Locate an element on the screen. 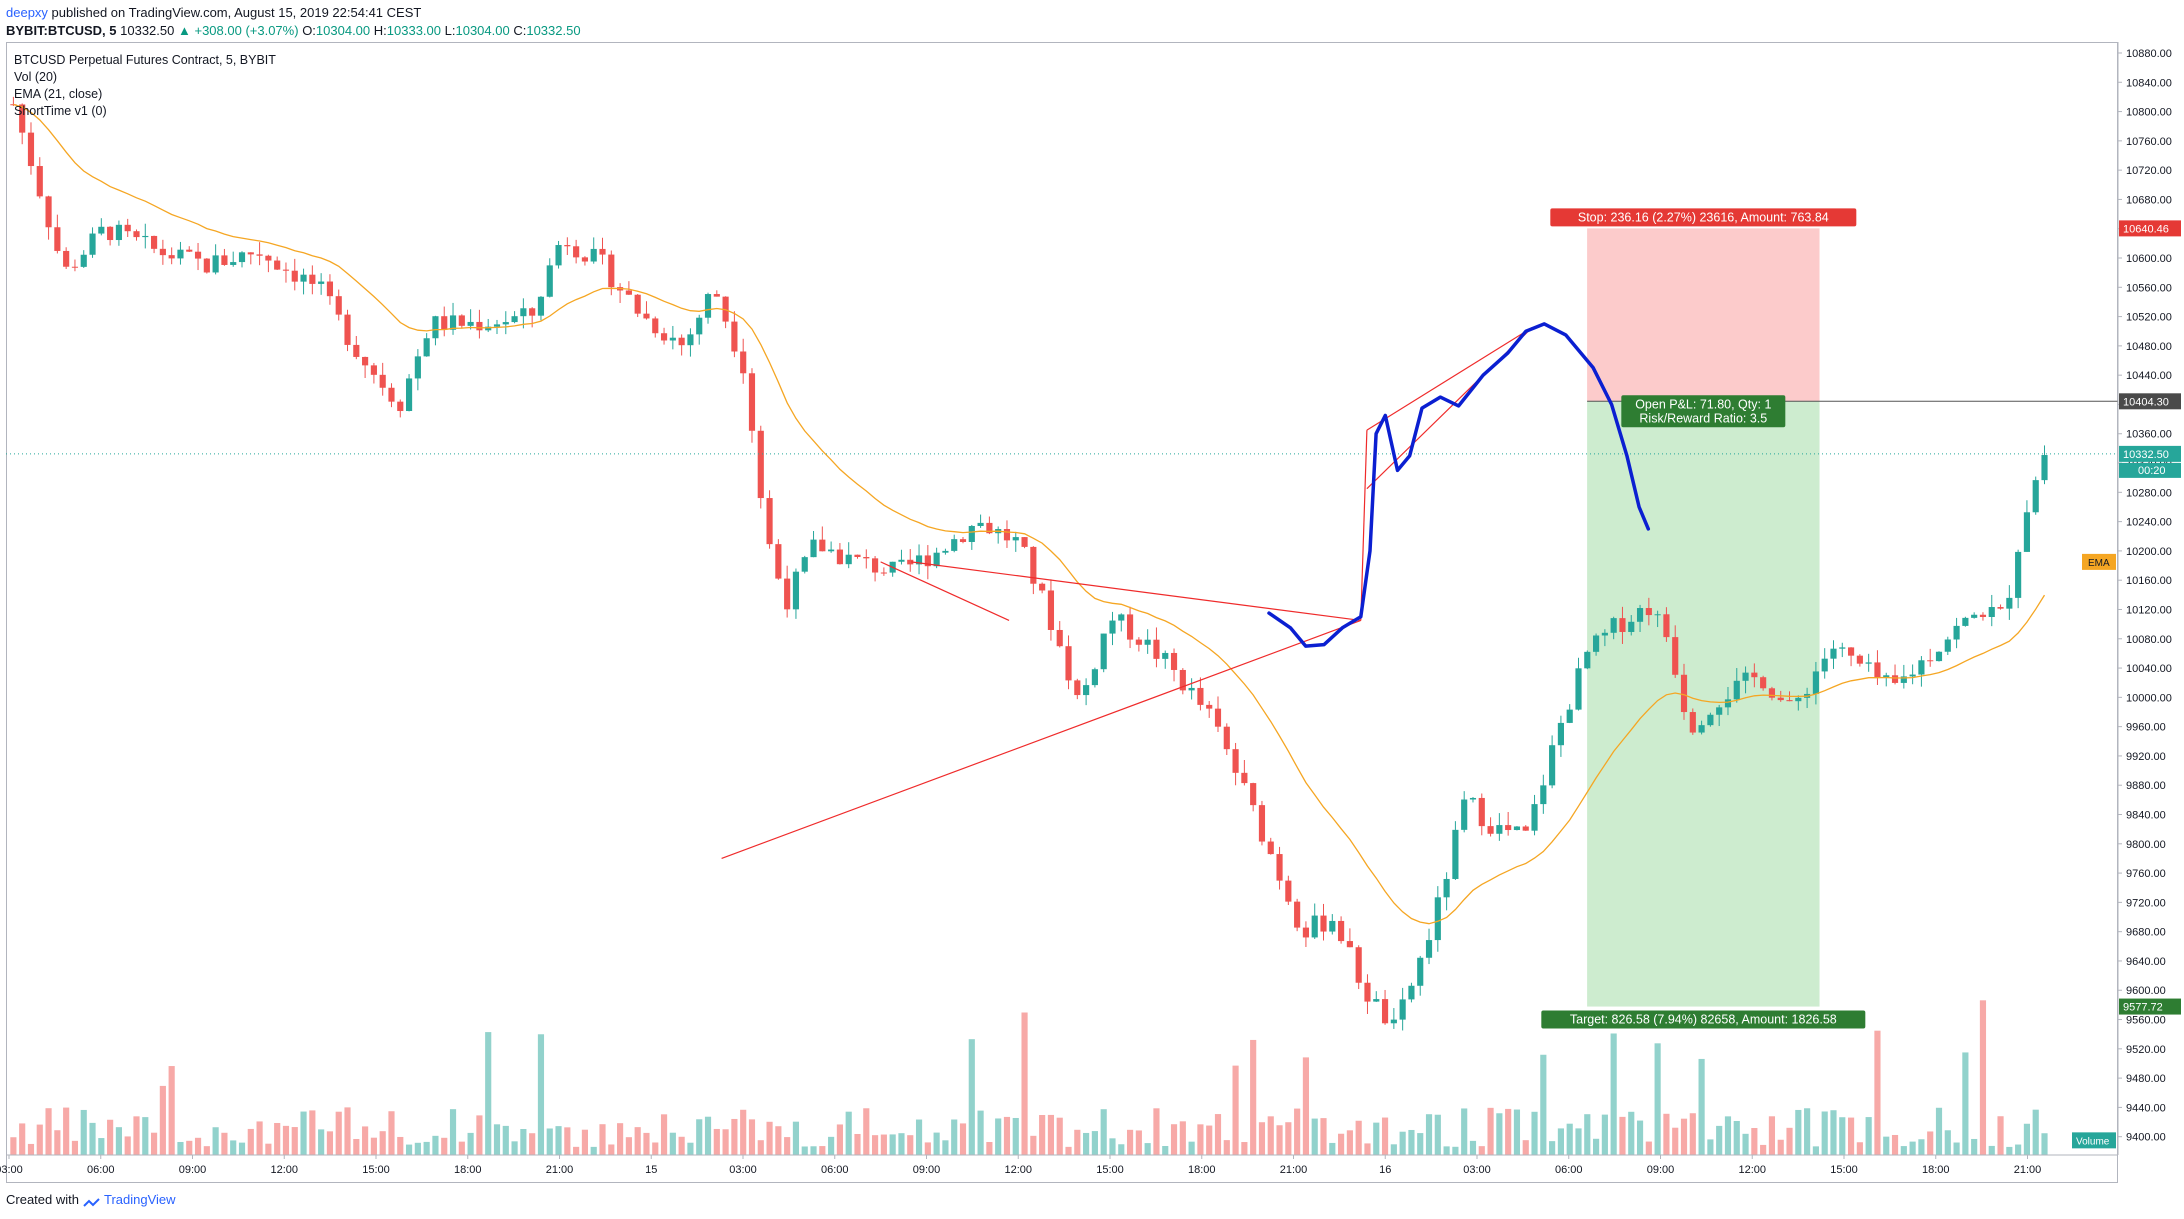 The image size is (2184, 1219). price-tick-label: 10000.00 is located at coordinates (2149, 698).